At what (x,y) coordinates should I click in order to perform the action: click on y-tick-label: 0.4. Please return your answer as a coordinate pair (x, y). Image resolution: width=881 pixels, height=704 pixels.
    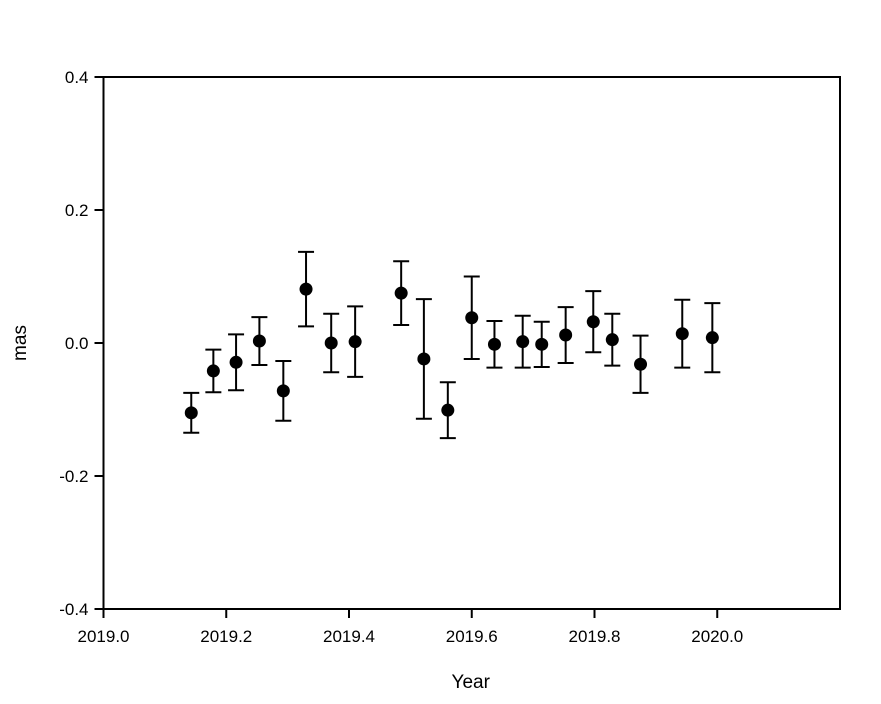
    Looking at the image, I should click on (77, 77).